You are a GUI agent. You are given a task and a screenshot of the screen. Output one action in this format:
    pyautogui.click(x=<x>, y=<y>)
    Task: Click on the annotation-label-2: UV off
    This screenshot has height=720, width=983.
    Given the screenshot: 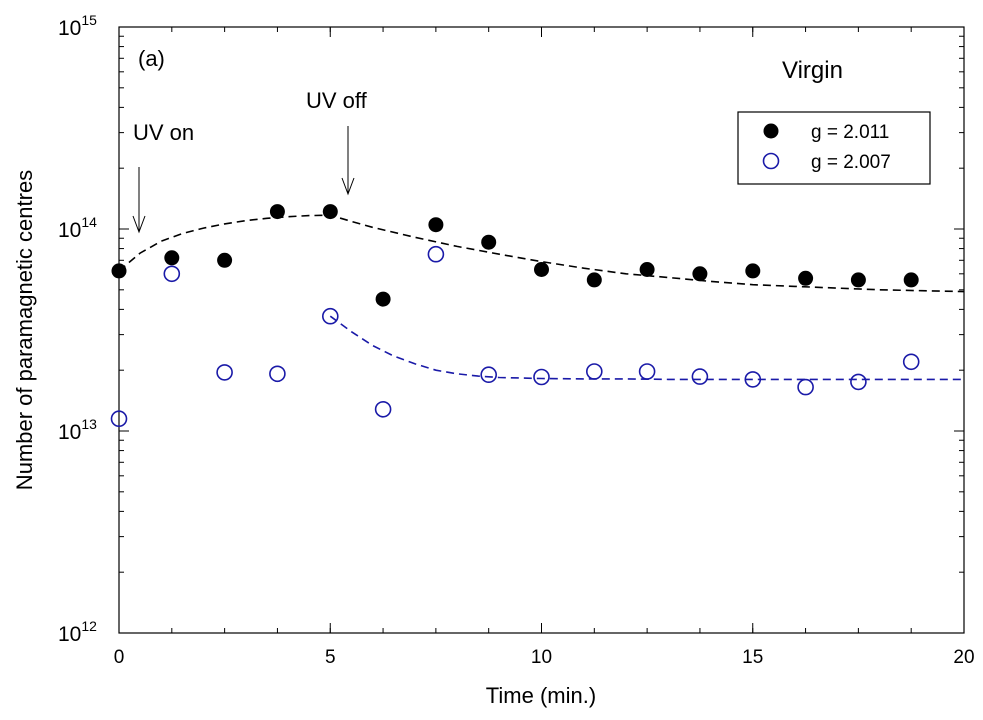 What is the action you would take?
    pyautogui.click(x=337, y=100)
    